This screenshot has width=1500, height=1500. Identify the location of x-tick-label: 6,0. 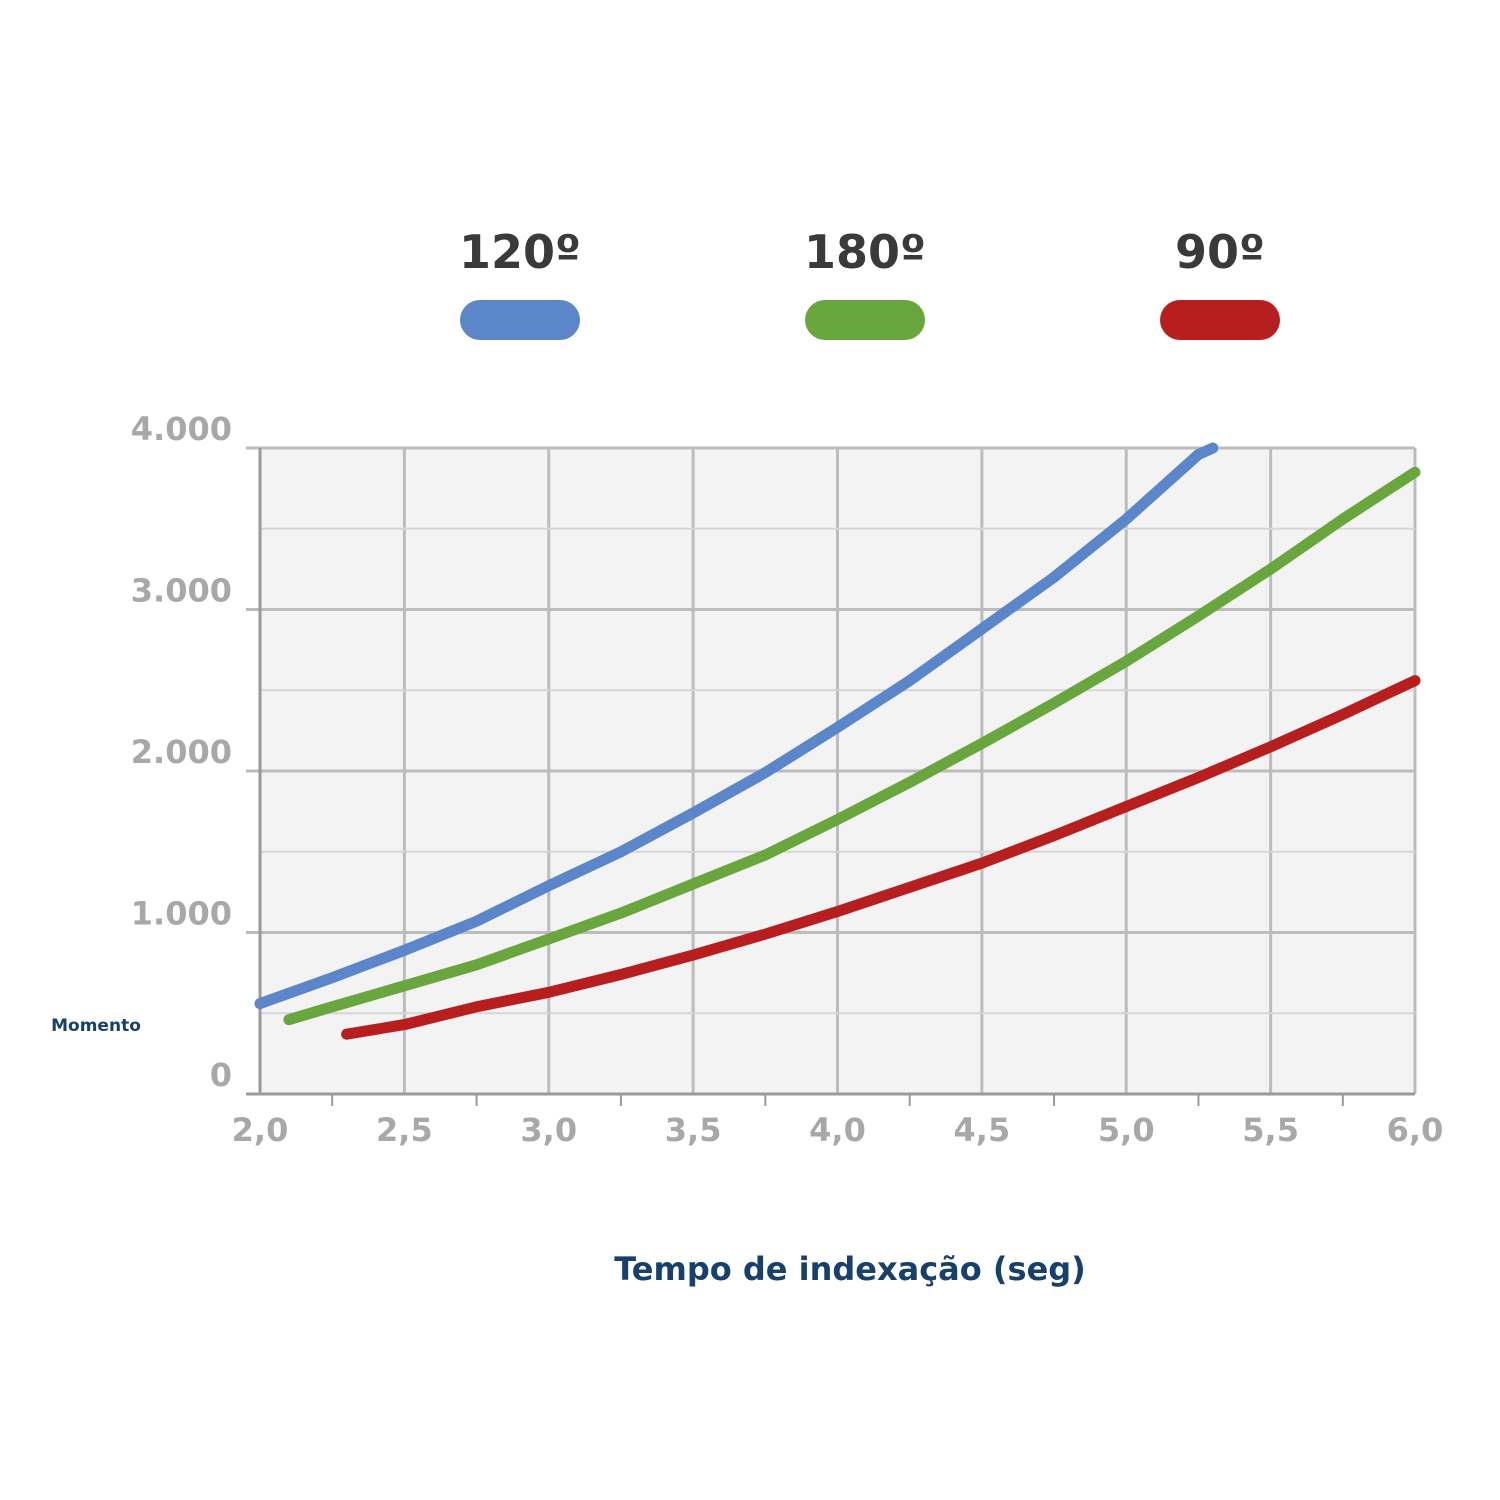
(1415, 1130).